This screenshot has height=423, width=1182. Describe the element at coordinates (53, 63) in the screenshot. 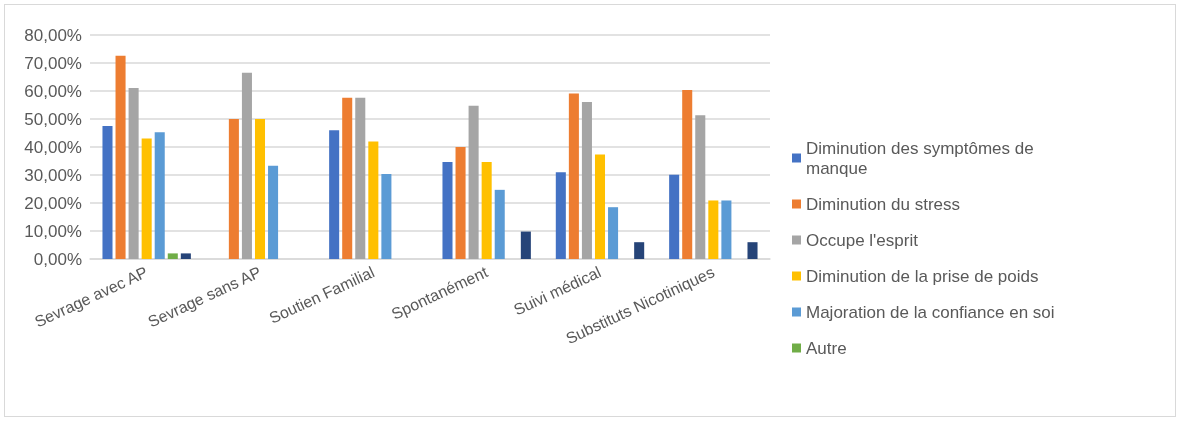

I see `y-tick-label: 70,00%` at that location.